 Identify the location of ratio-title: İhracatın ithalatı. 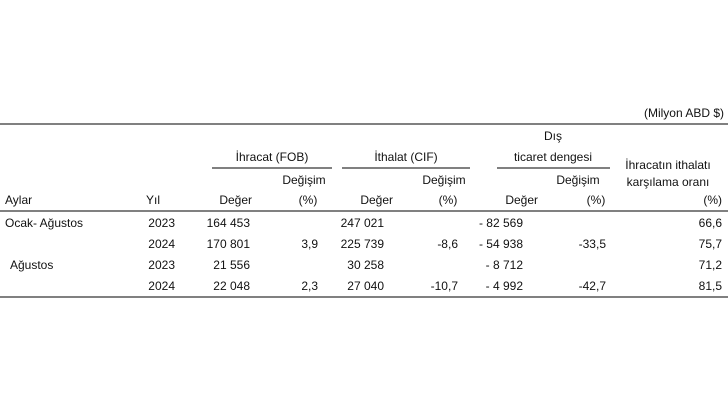
(667, 165).